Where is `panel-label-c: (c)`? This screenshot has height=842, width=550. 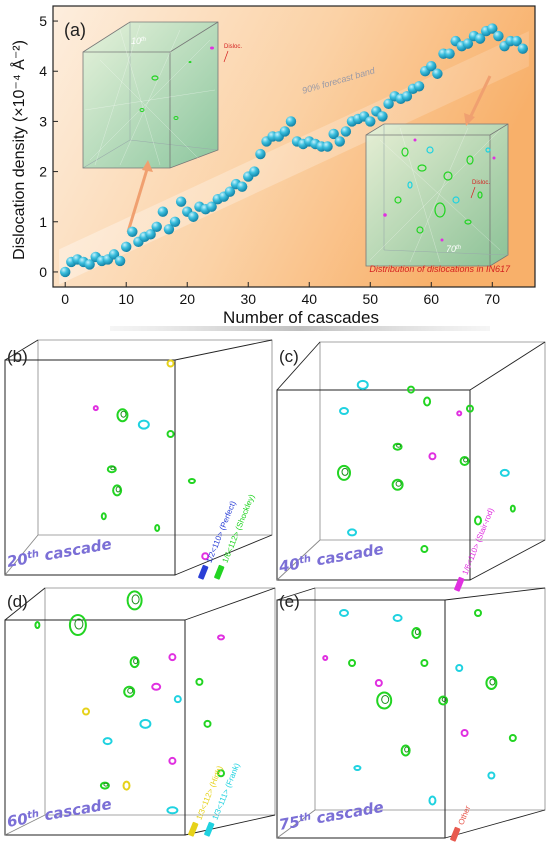 panel-label-c: (c) is located at coordinates (289, 356).